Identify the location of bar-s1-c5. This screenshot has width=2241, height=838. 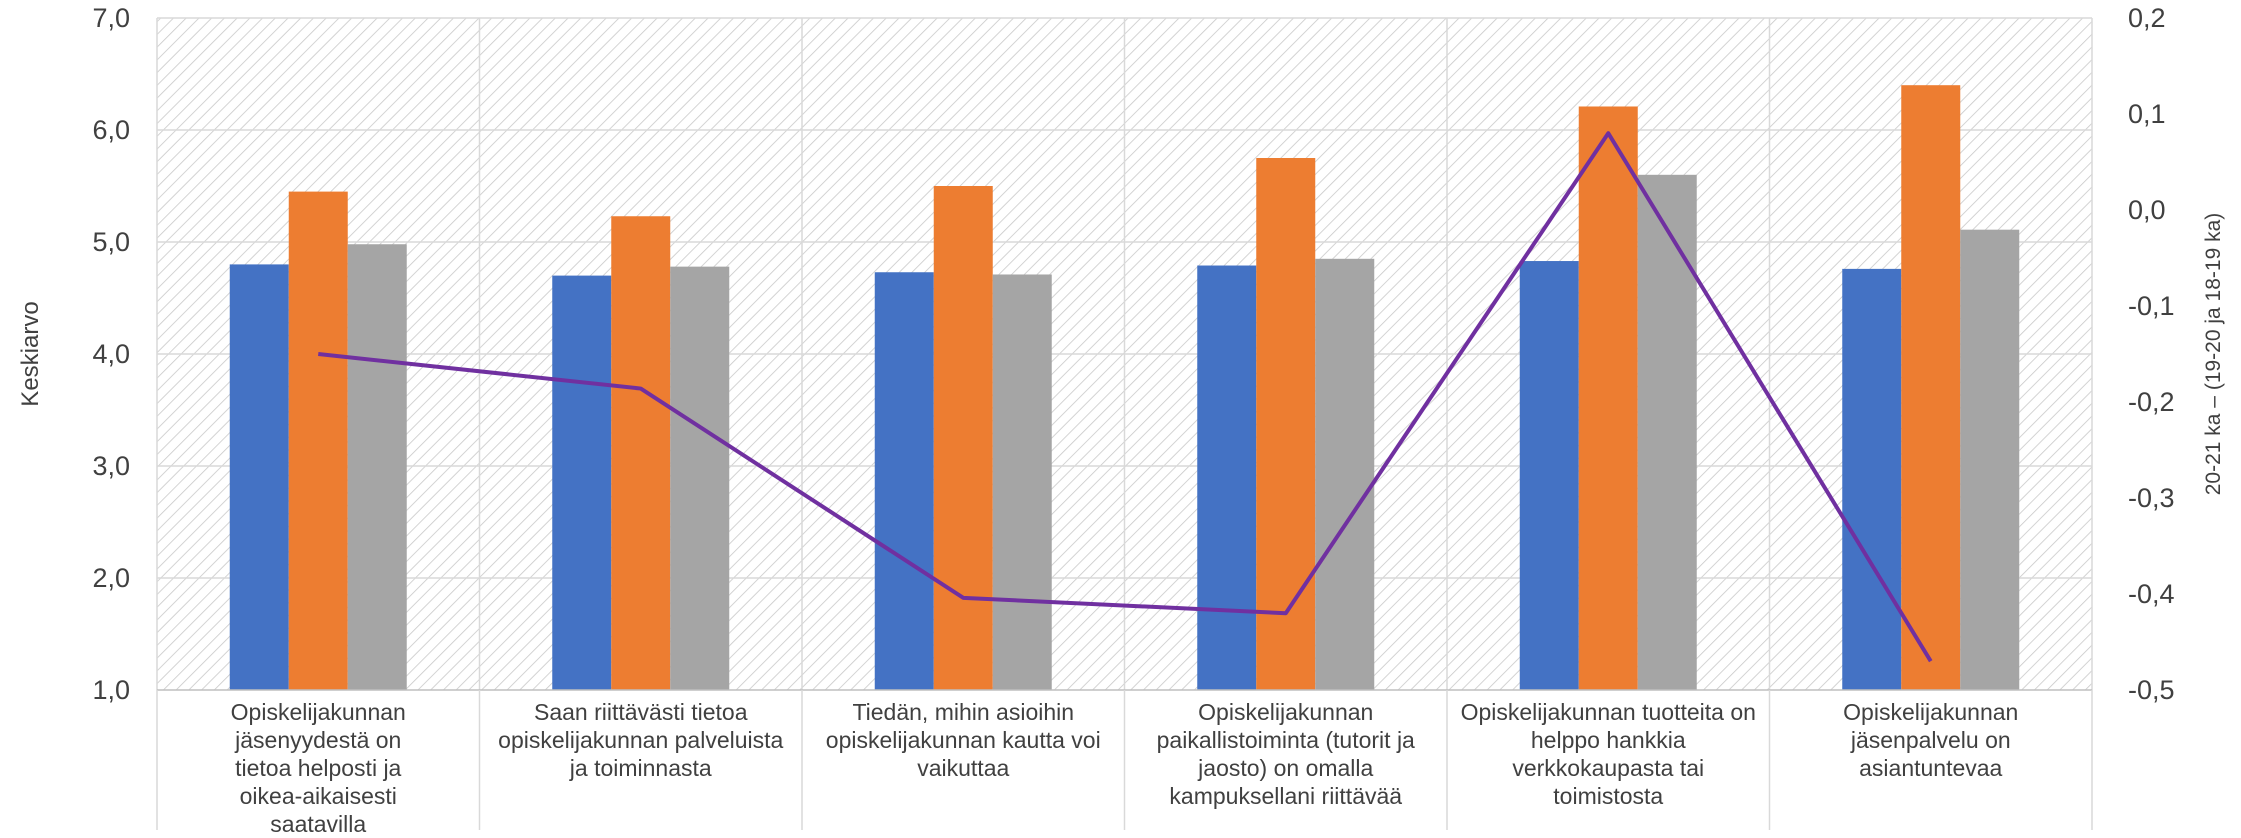
(1549, 475).